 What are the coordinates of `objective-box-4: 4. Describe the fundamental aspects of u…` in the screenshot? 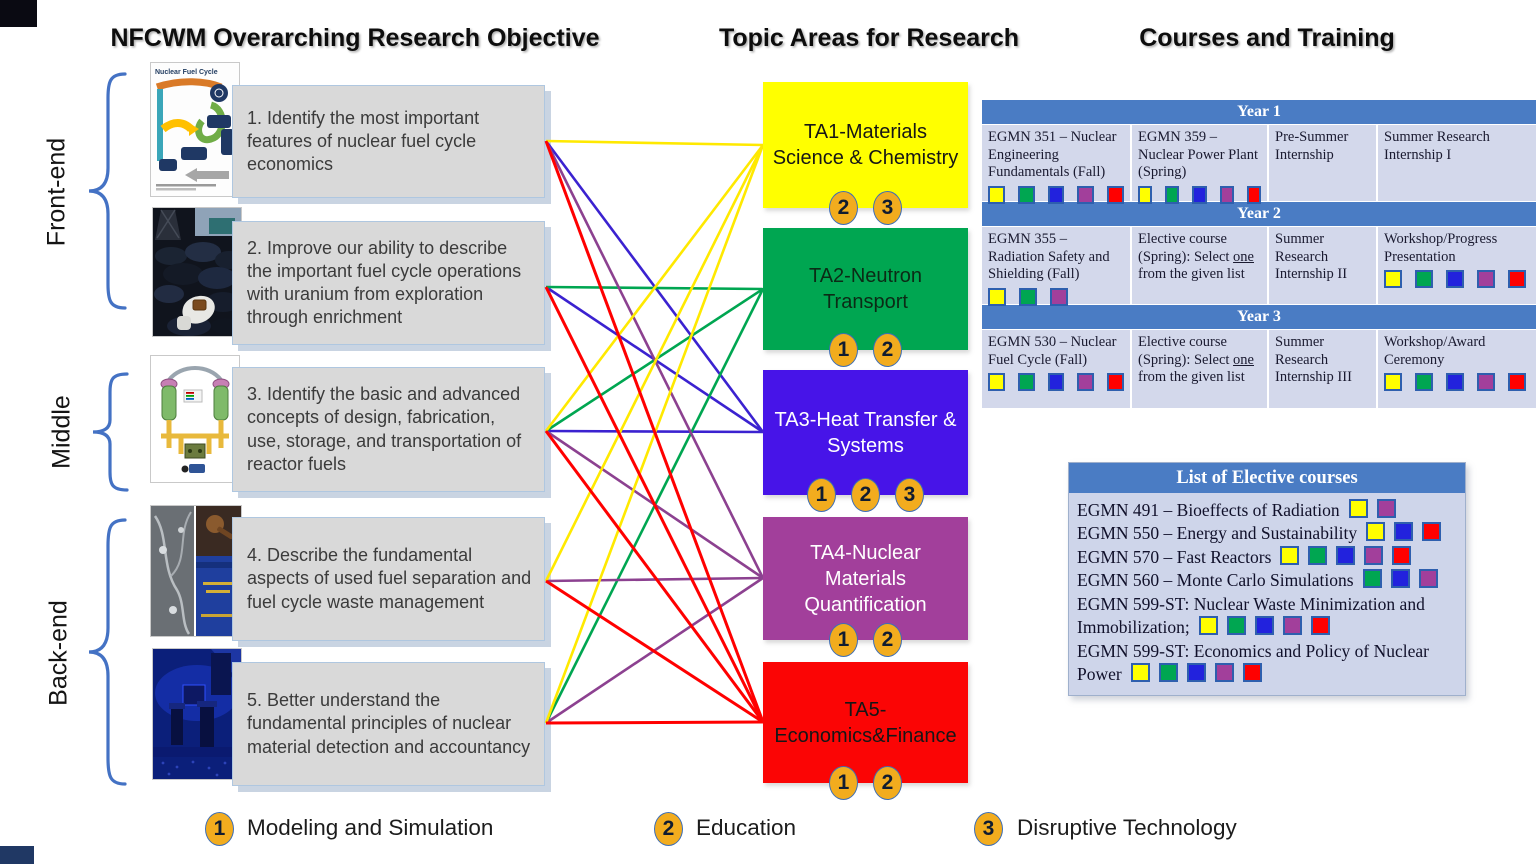 It's located at (388, 579).